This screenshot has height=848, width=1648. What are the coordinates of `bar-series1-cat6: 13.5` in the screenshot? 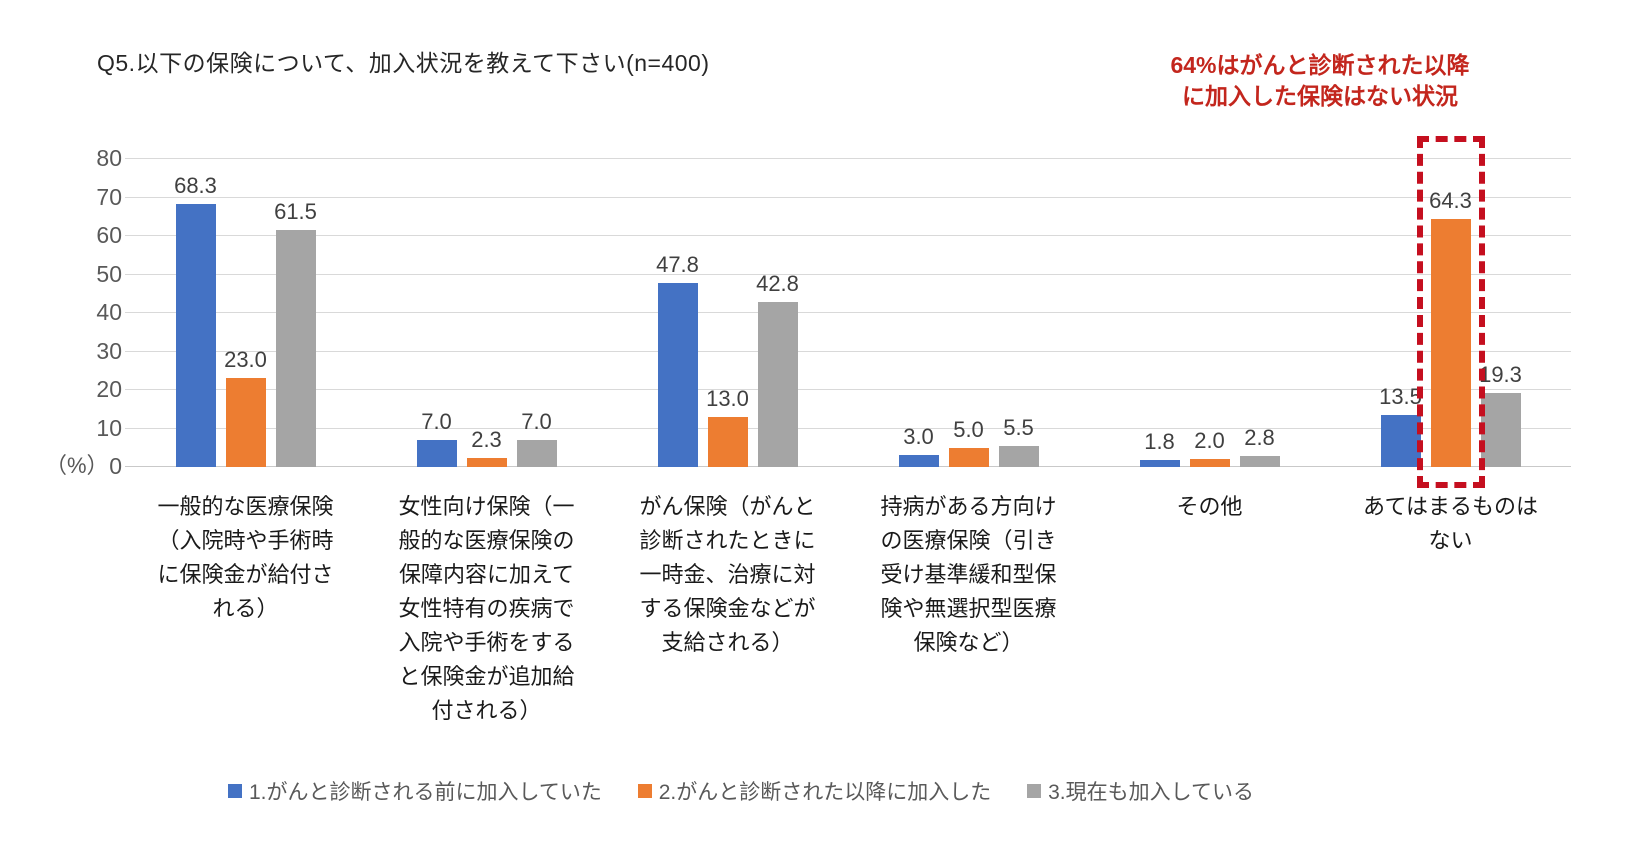 It's located at (1400, 425).